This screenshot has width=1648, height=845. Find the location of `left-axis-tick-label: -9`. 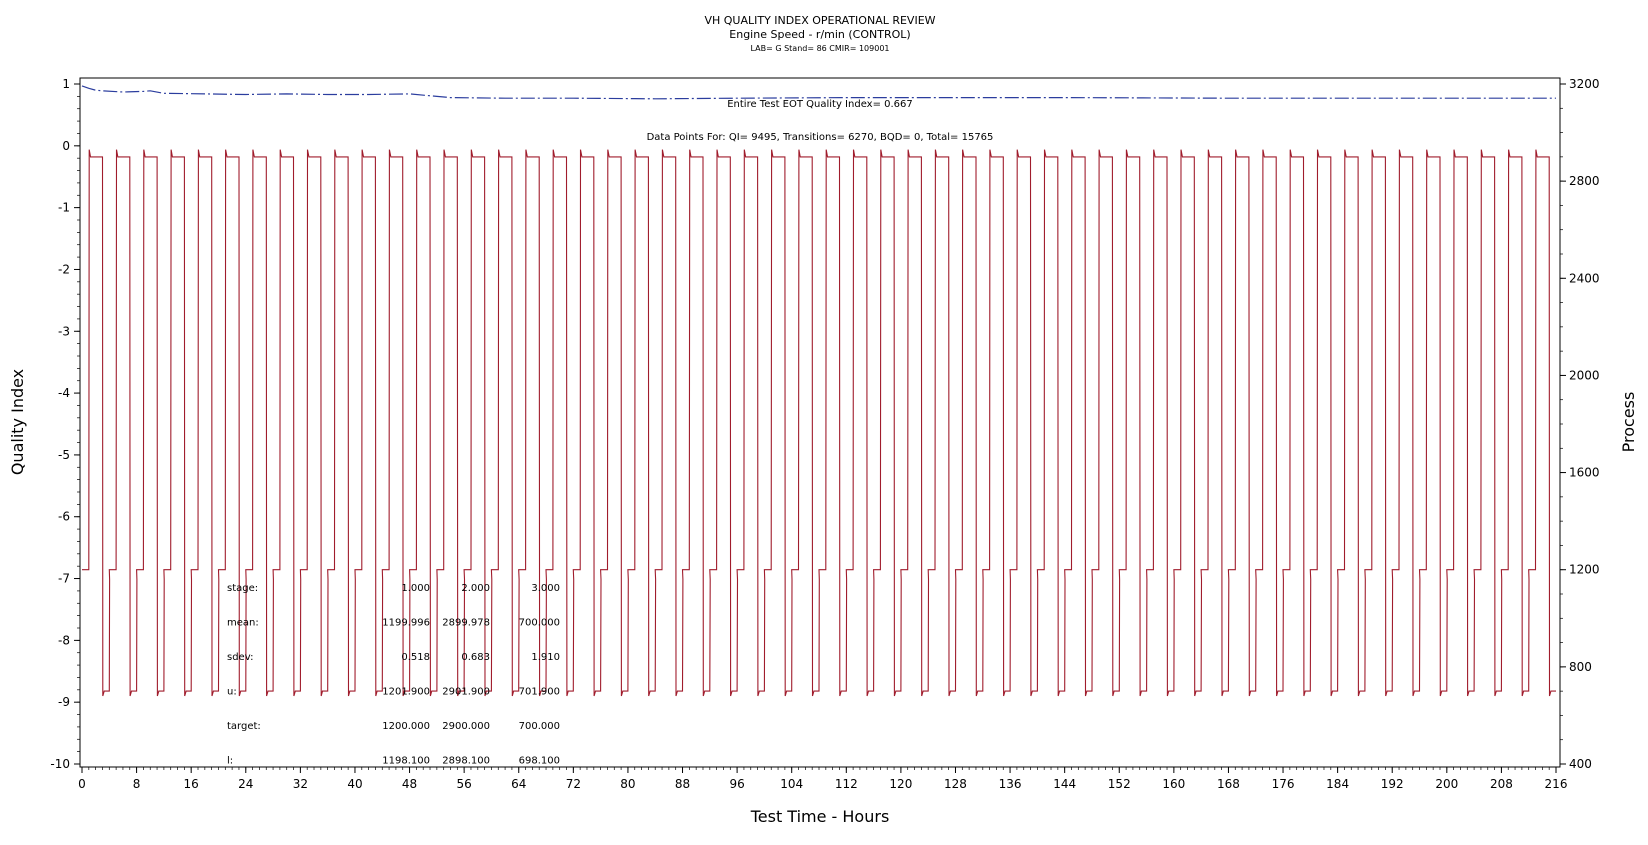

left-axis-tick-label: -9 is located at coordinates (64, 702).